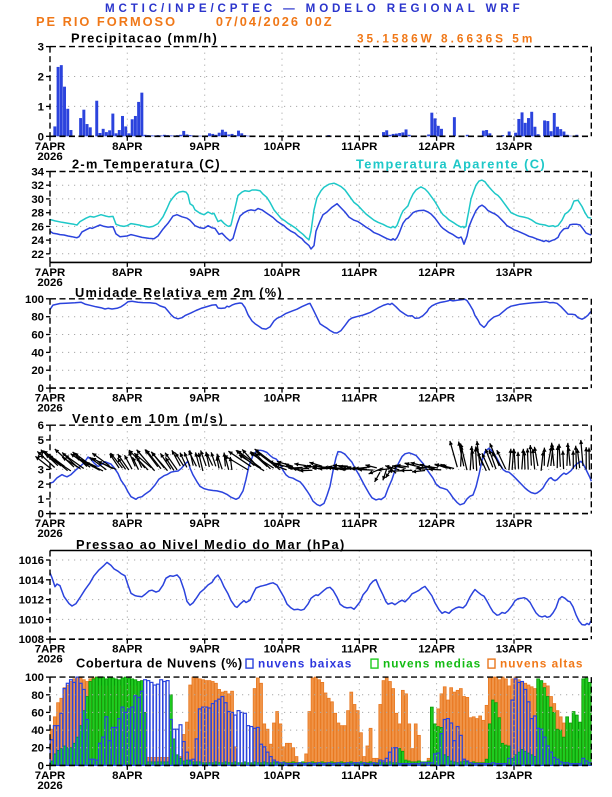  Describe the element at coordinates (146, 164) in the screenshot. I see `svg-text: 2-m Temperatura (C)` at that location.